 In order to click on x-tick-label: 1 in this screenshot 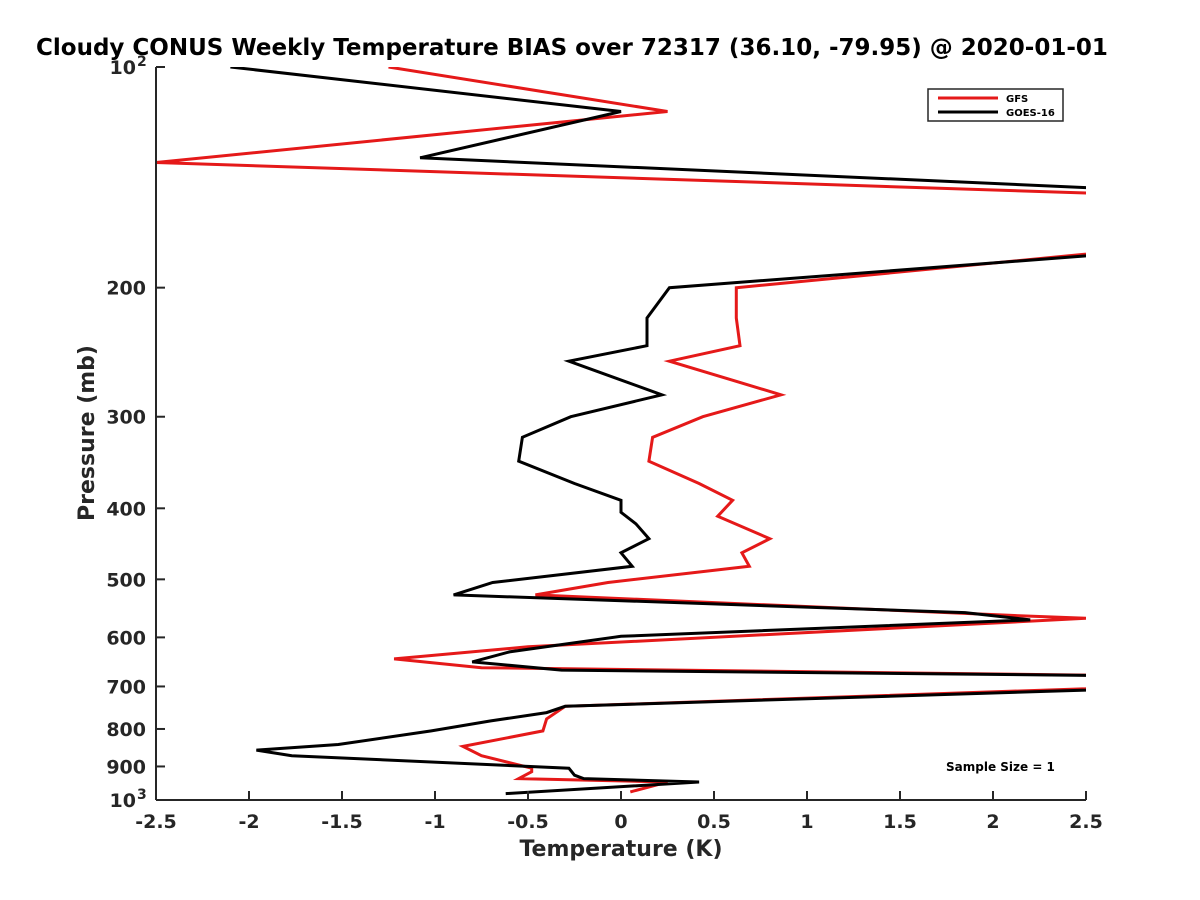, I will do `click(806, 822)`.